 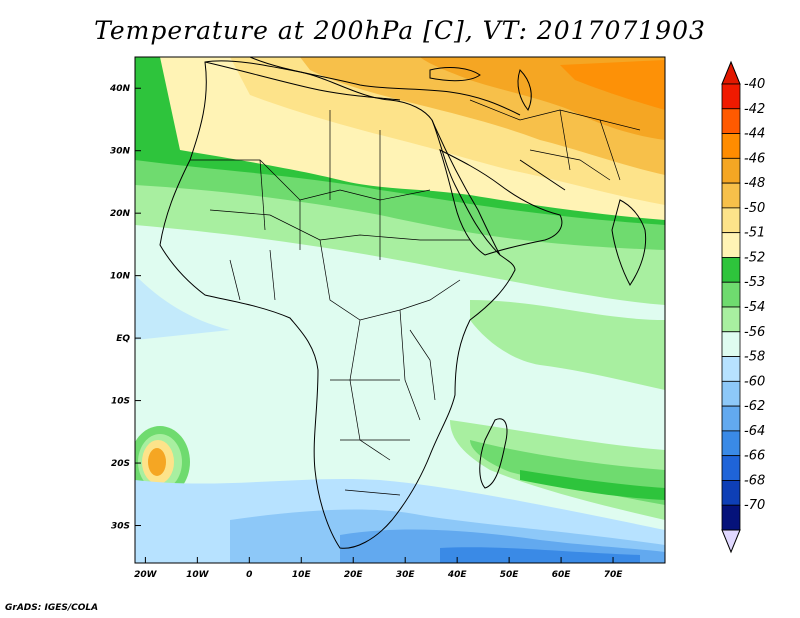 What do you see at coordinates (754, 257) in the screenshot?
I see `colorbar-label: -52` at bounding box center [754, 257].